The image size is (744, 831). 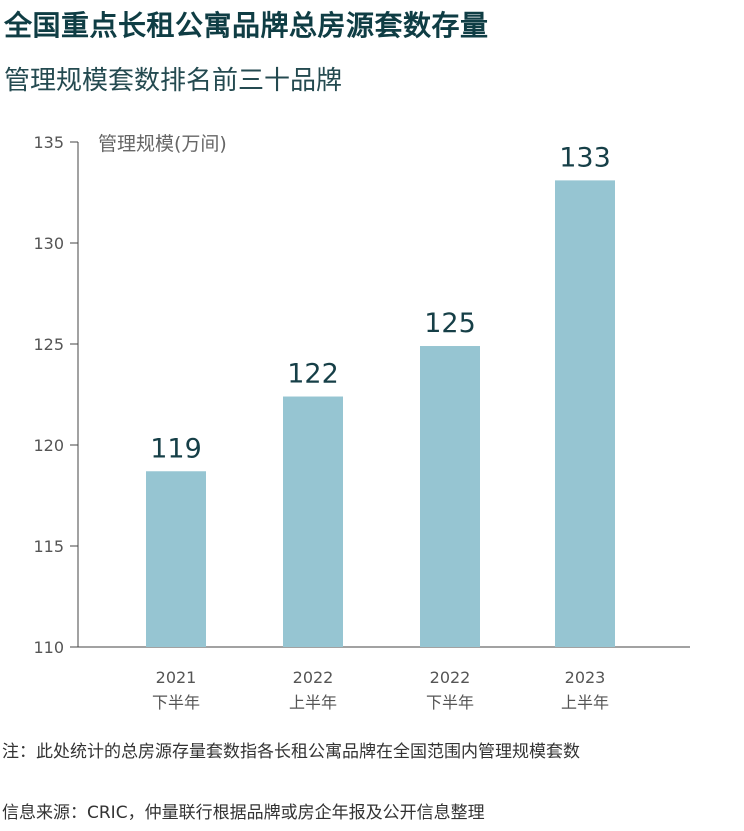 I want to click on y-tick-label: 110, so click(x=48, y=647).